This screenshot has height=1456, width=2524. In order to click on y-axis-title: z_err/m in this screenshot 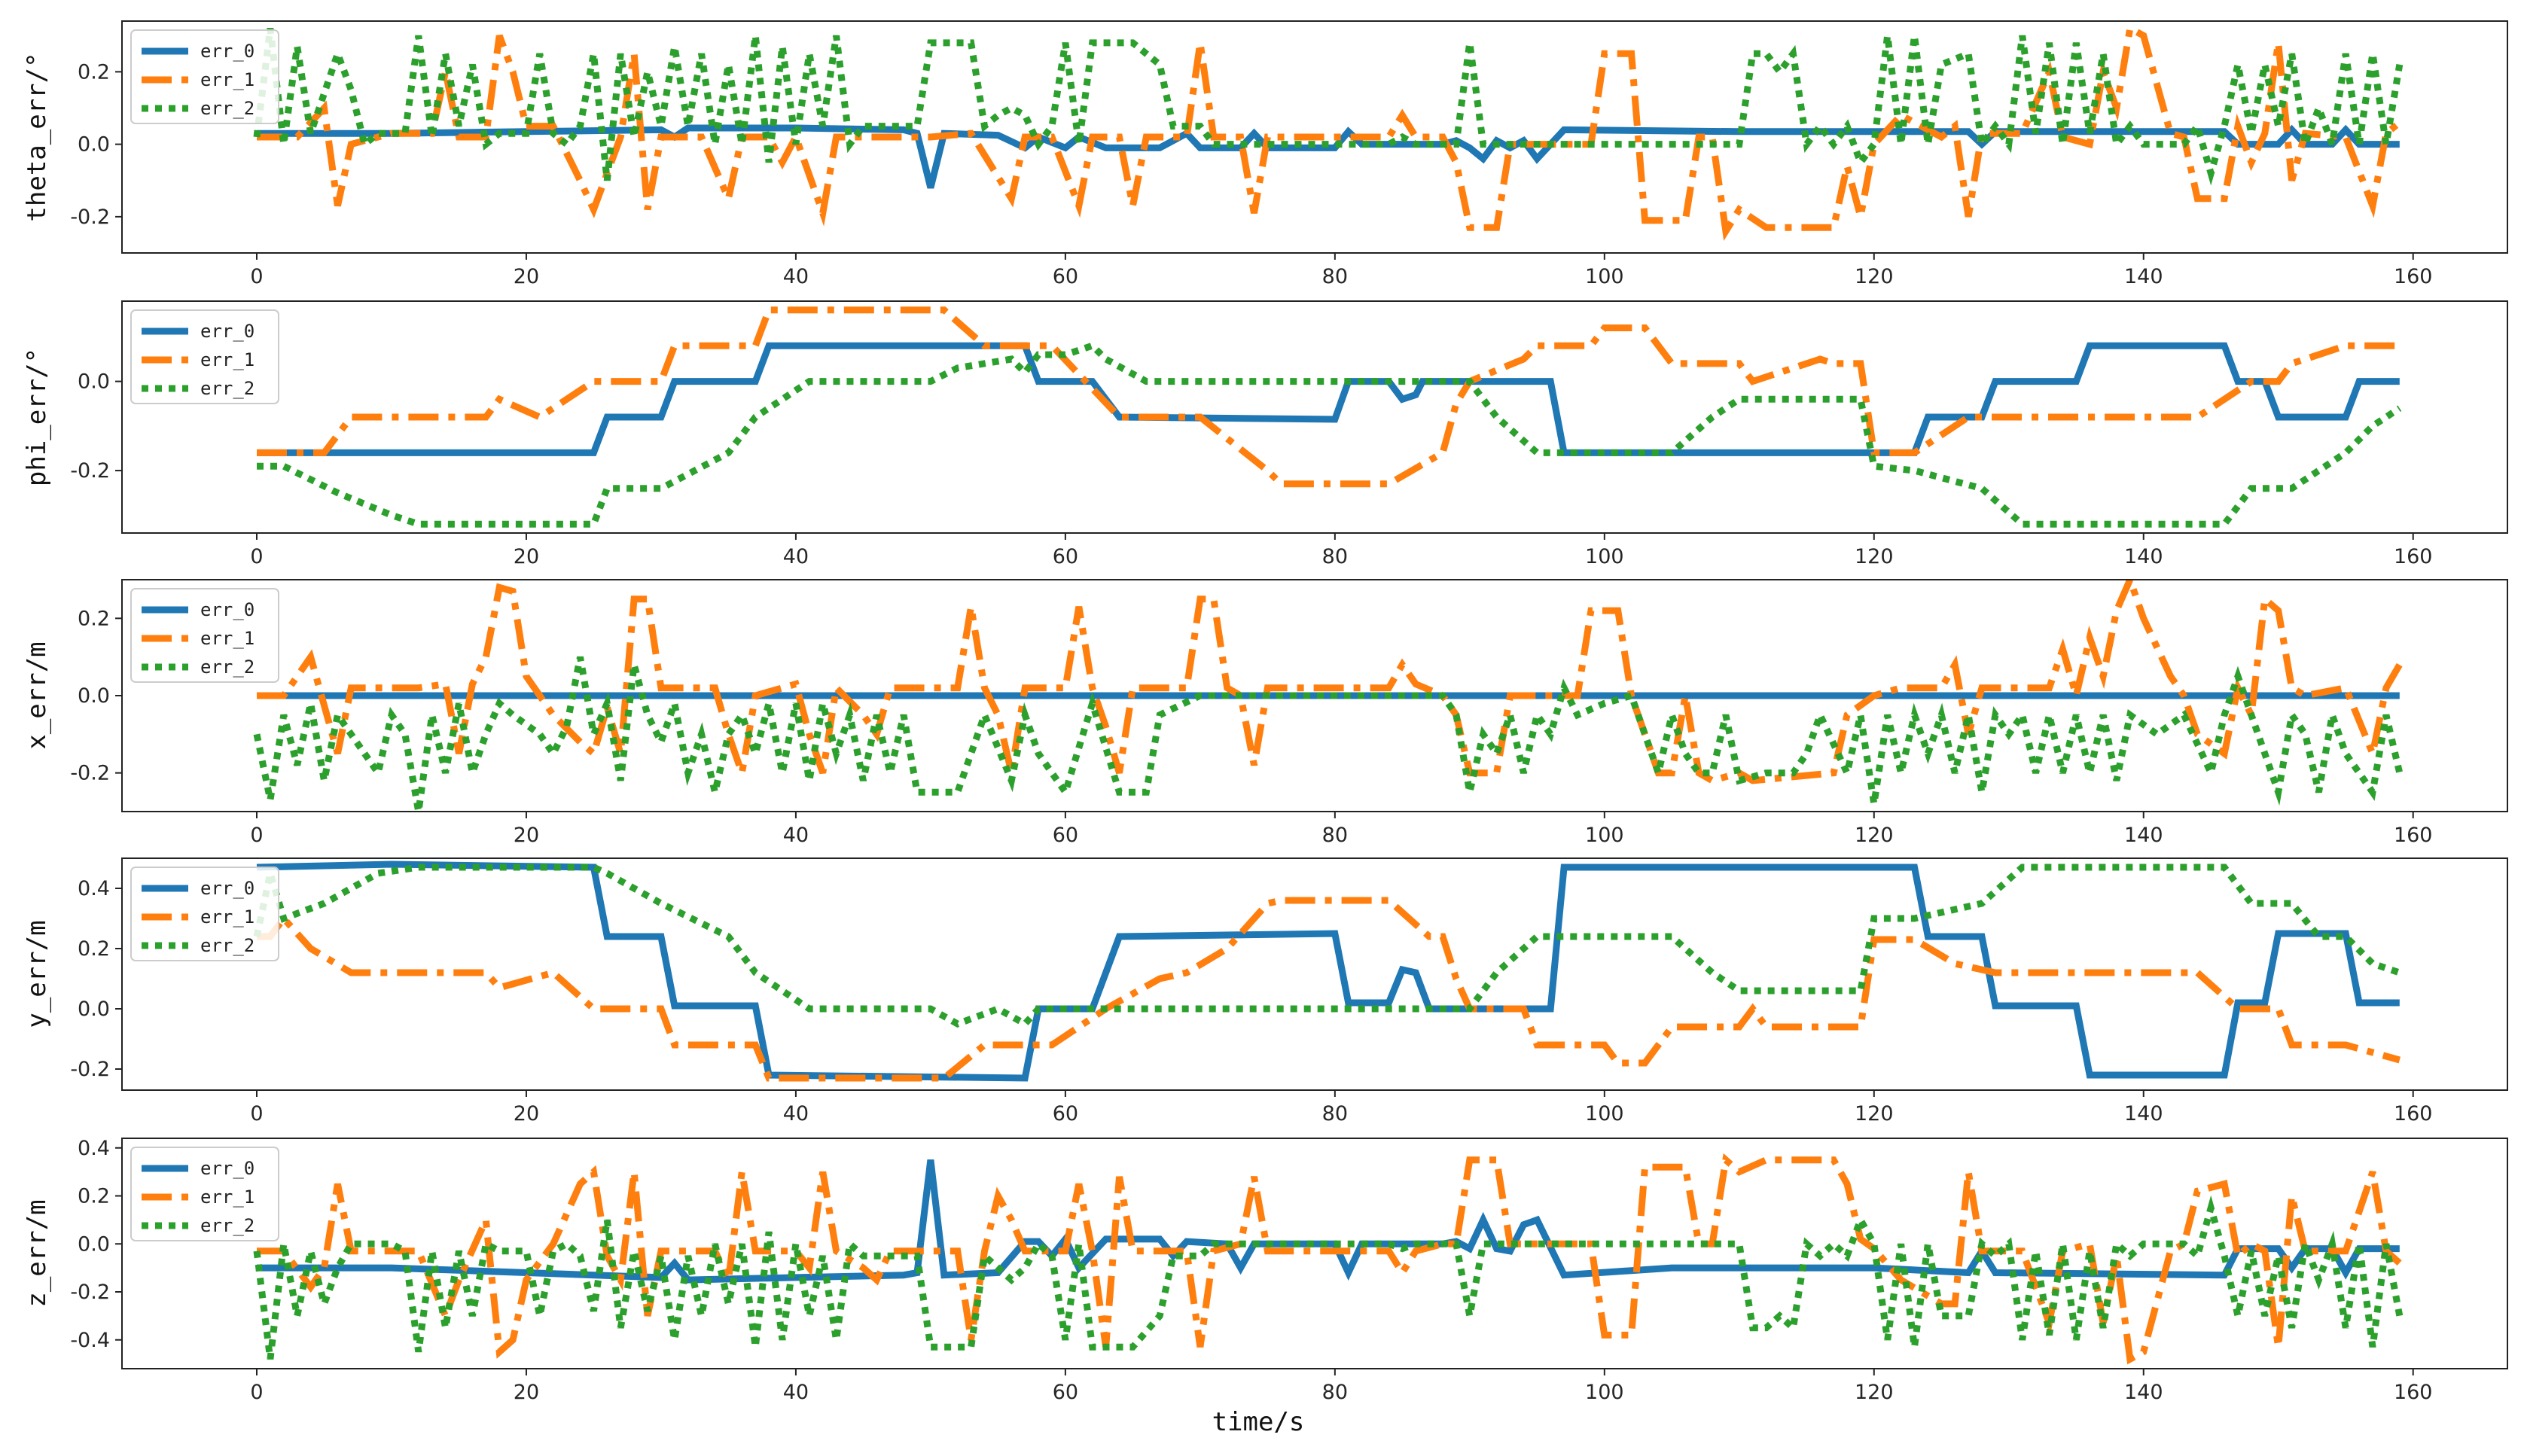, I will do `click(37, 1253)`.